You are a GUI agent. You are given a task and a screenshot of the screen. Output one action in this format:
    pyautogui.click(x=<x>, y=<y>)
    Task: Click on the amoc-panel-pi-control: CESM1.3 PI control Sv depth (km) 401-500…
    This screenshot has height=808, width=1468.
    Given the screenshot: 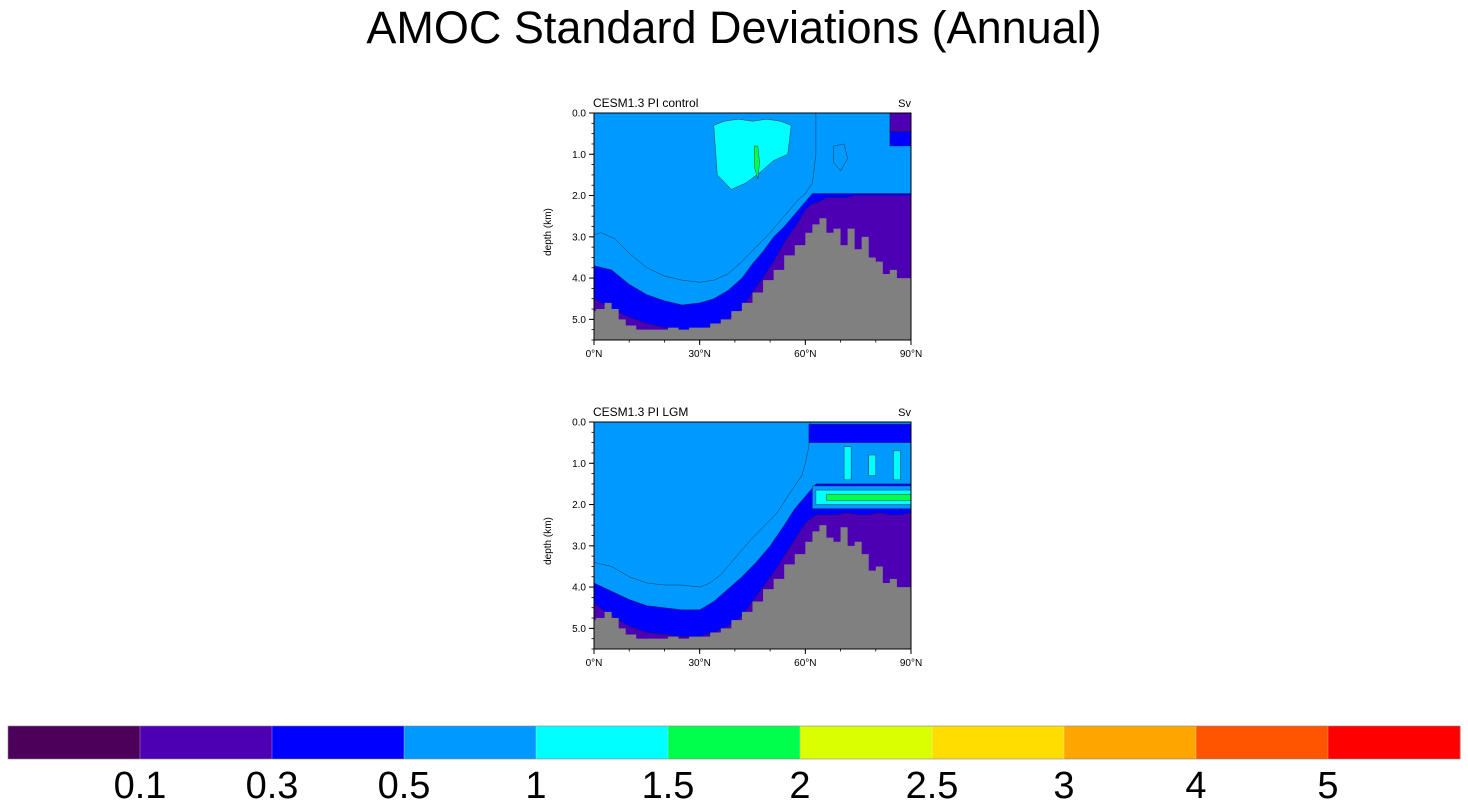 What is the action you would take?
    pyautogui.click(x=730, y=239)
    